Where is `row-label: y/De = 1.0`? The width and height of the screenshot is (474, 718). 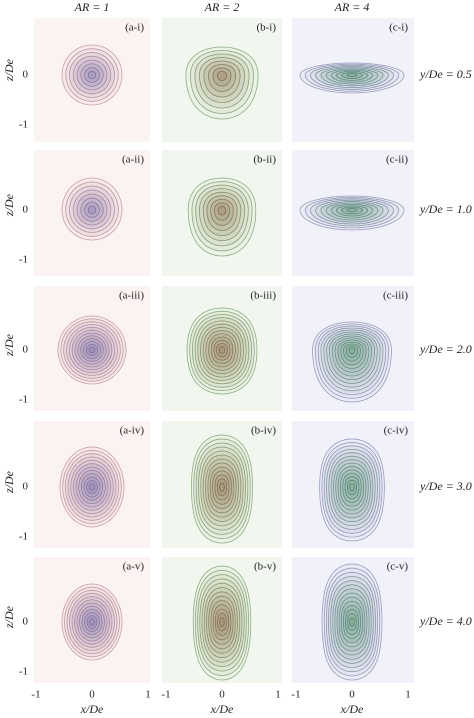 row-label: y/De = 1.0 is located at coordinates (445, 209).